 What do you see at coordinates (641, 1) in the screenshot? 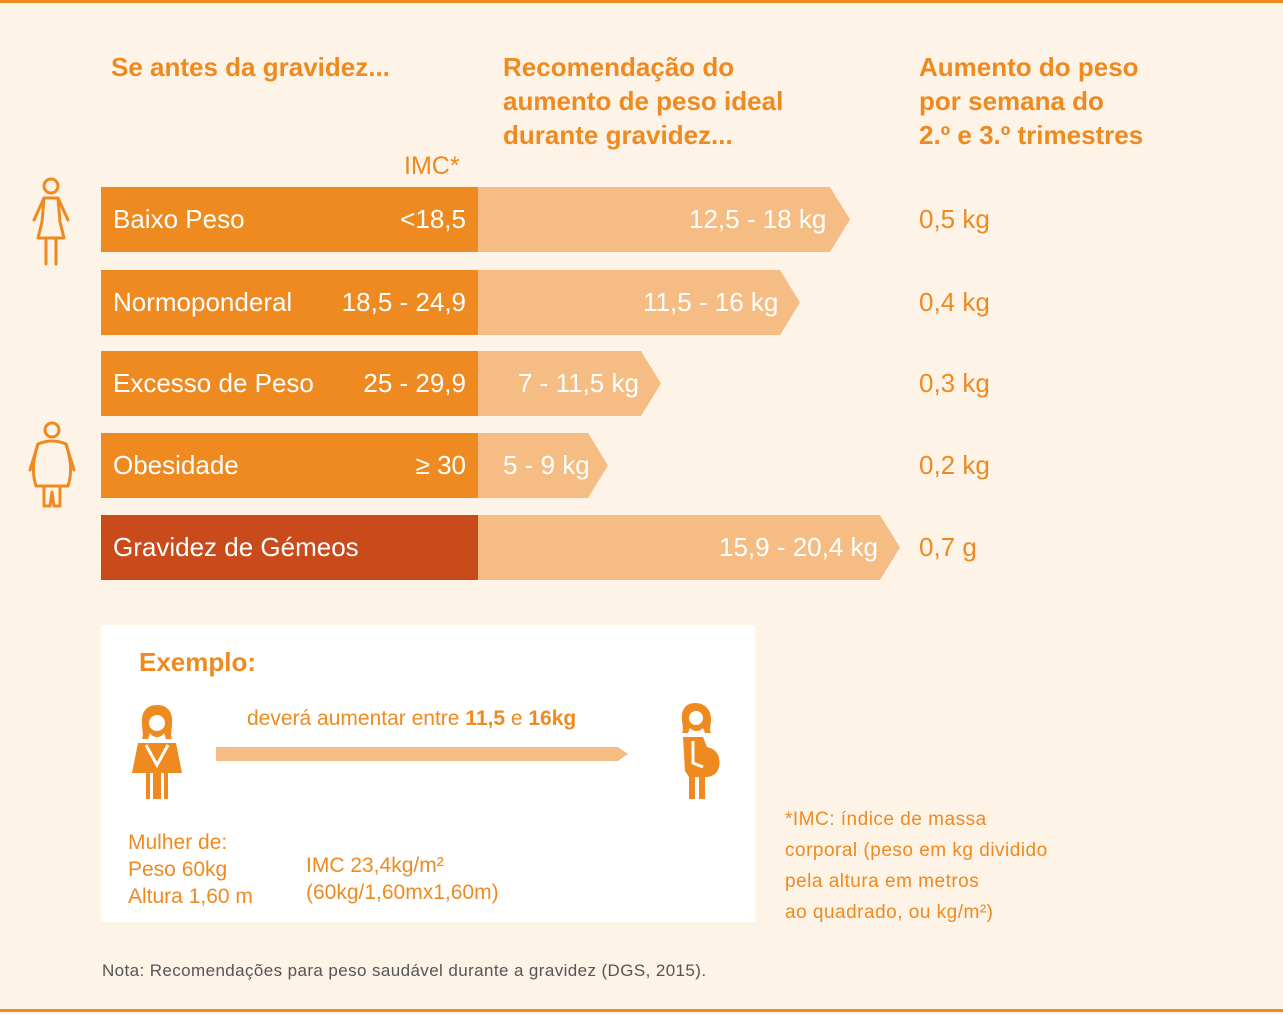
I see `top-rule` at bounding box center [641, 1].